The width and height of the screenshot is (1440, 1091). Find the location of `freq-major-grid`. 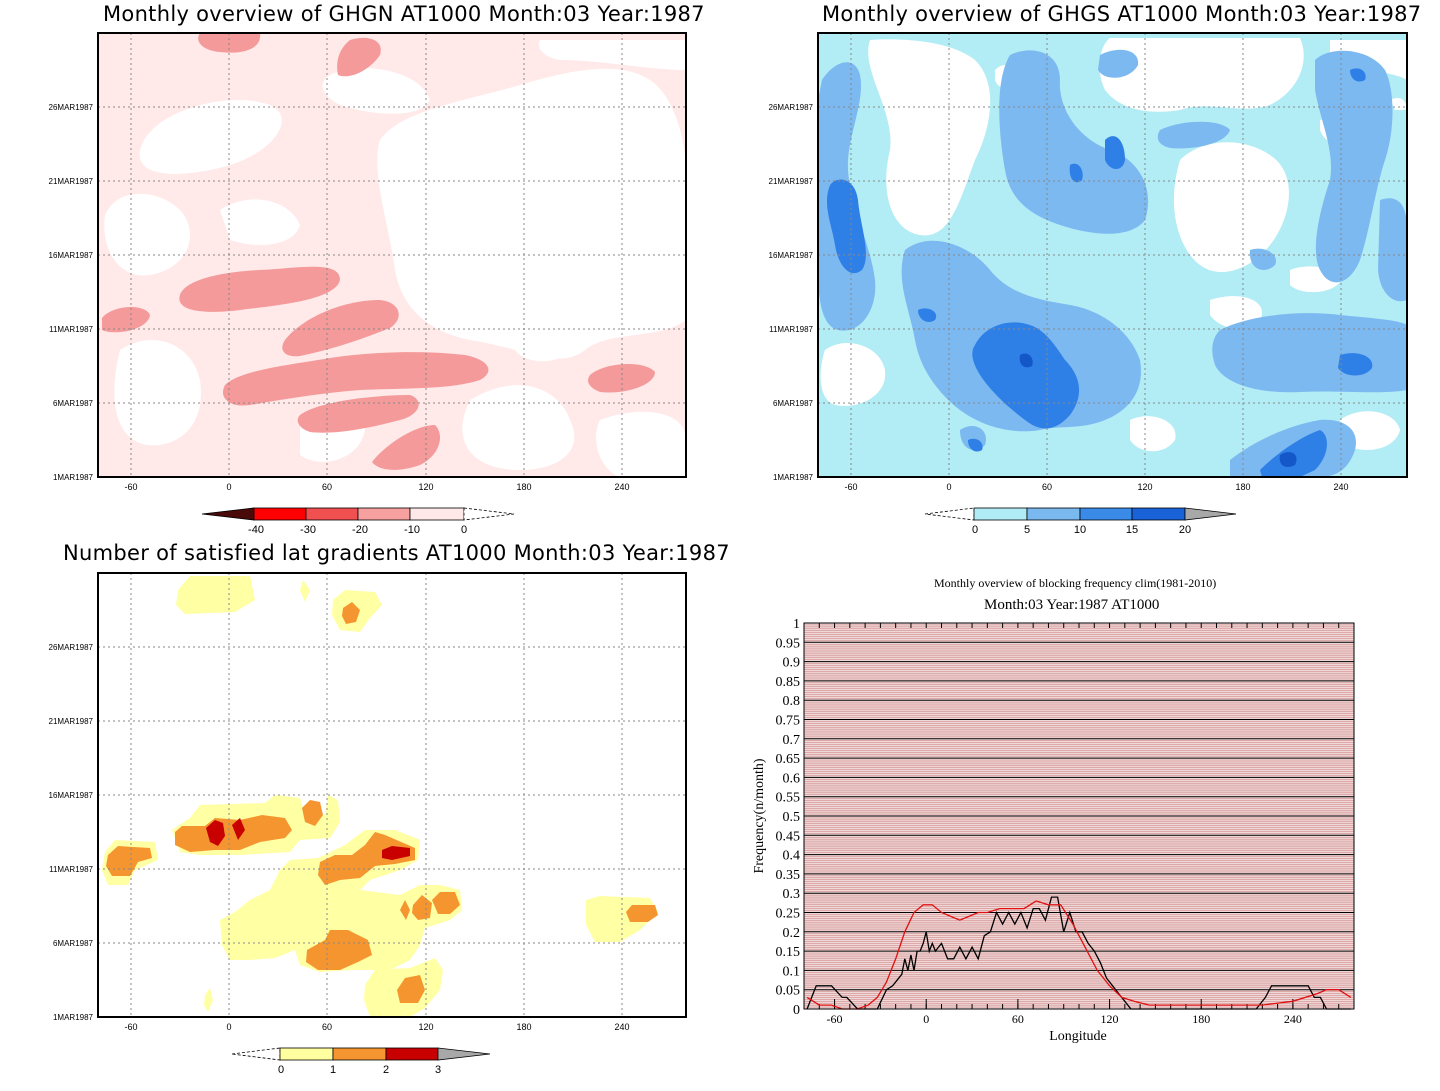

freq-major-grid is located at coordinates (1079, 816).